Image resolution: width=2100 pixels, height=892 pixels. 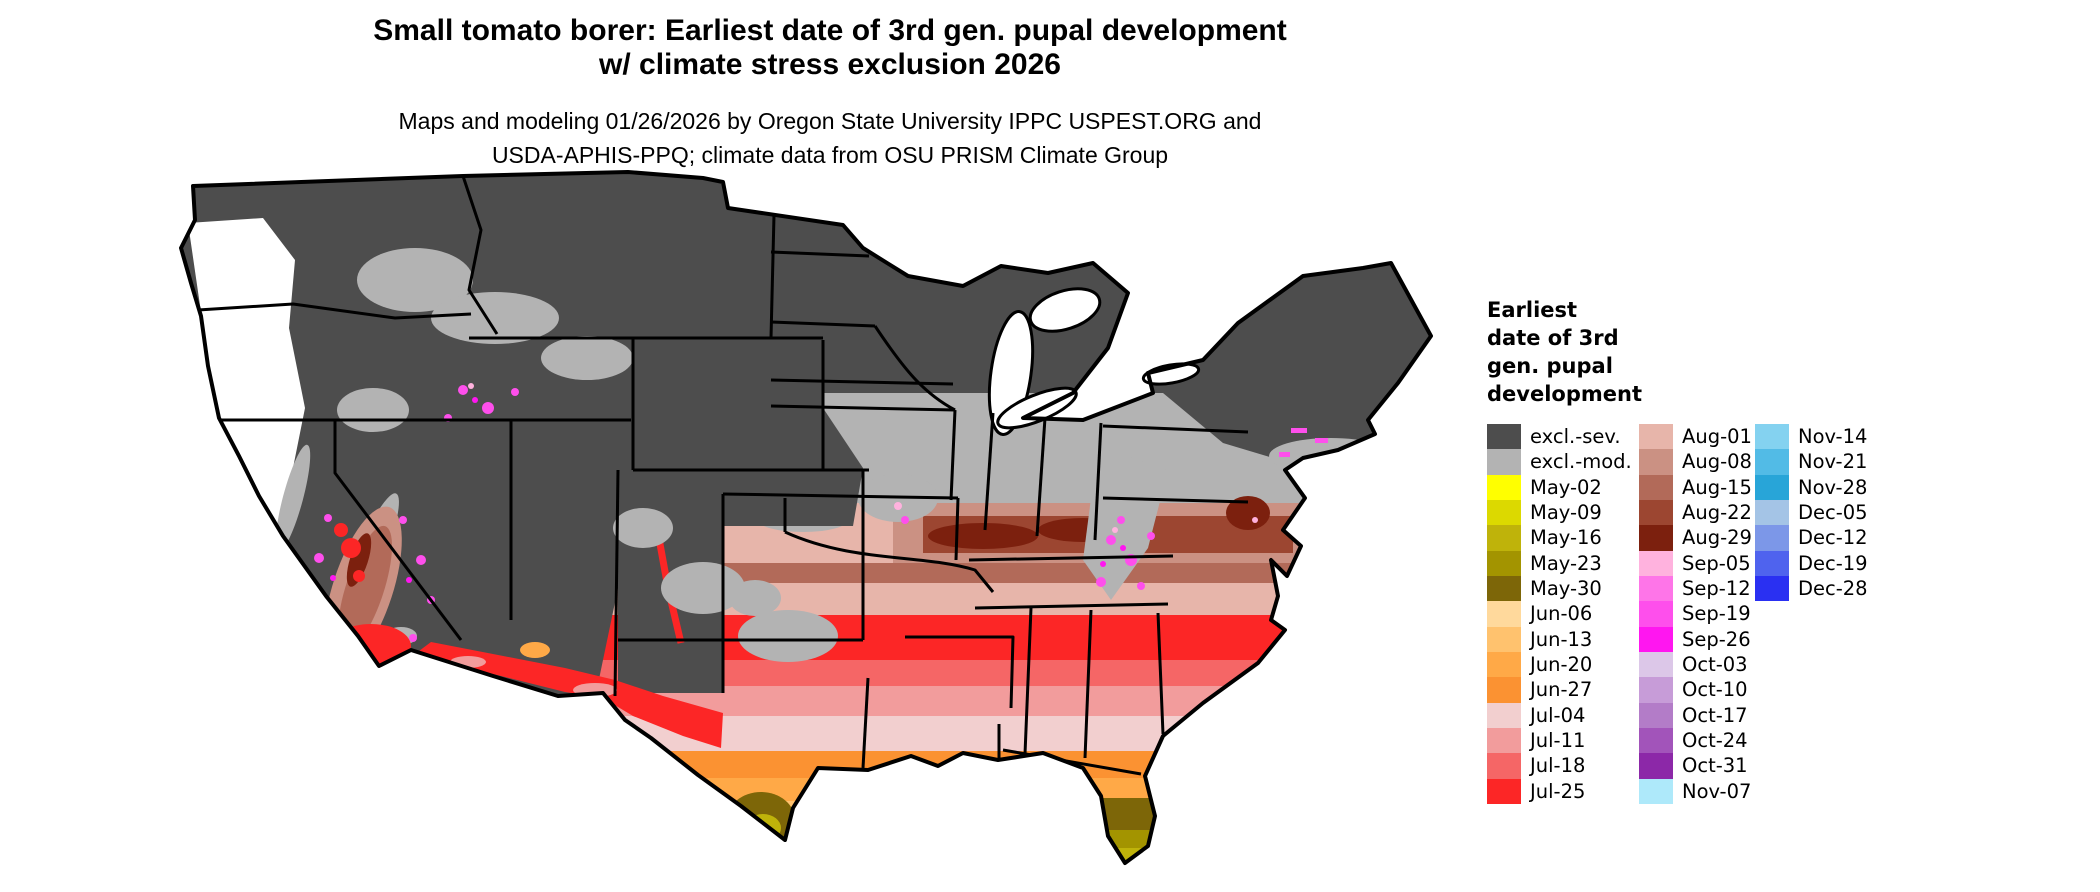 I want to click on legend-label: Jul-04, so click(x=1558, y=715).